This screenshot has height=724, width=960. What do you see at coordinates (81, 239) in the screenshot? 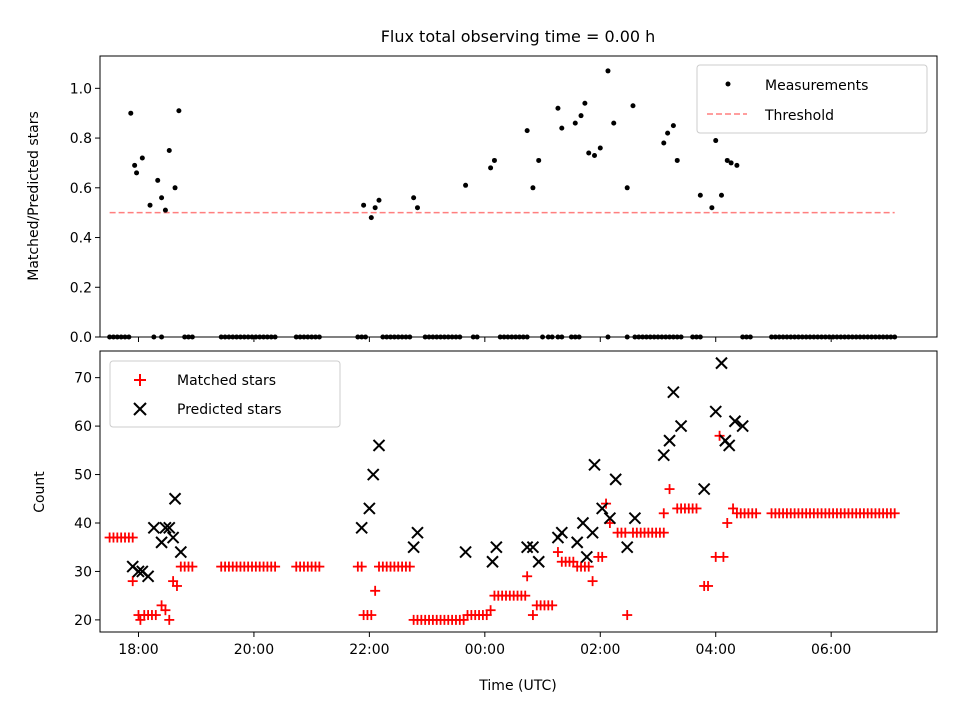
I see `top-y-tick-label: 0.4` at bounding box center [81, 239].